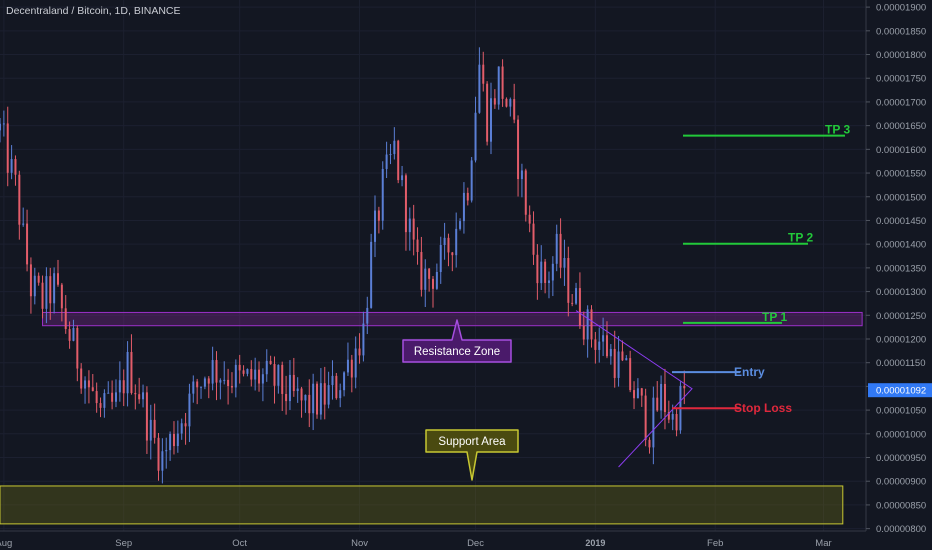  I want to click on time-tick-label: Aug, so click(6, 543).